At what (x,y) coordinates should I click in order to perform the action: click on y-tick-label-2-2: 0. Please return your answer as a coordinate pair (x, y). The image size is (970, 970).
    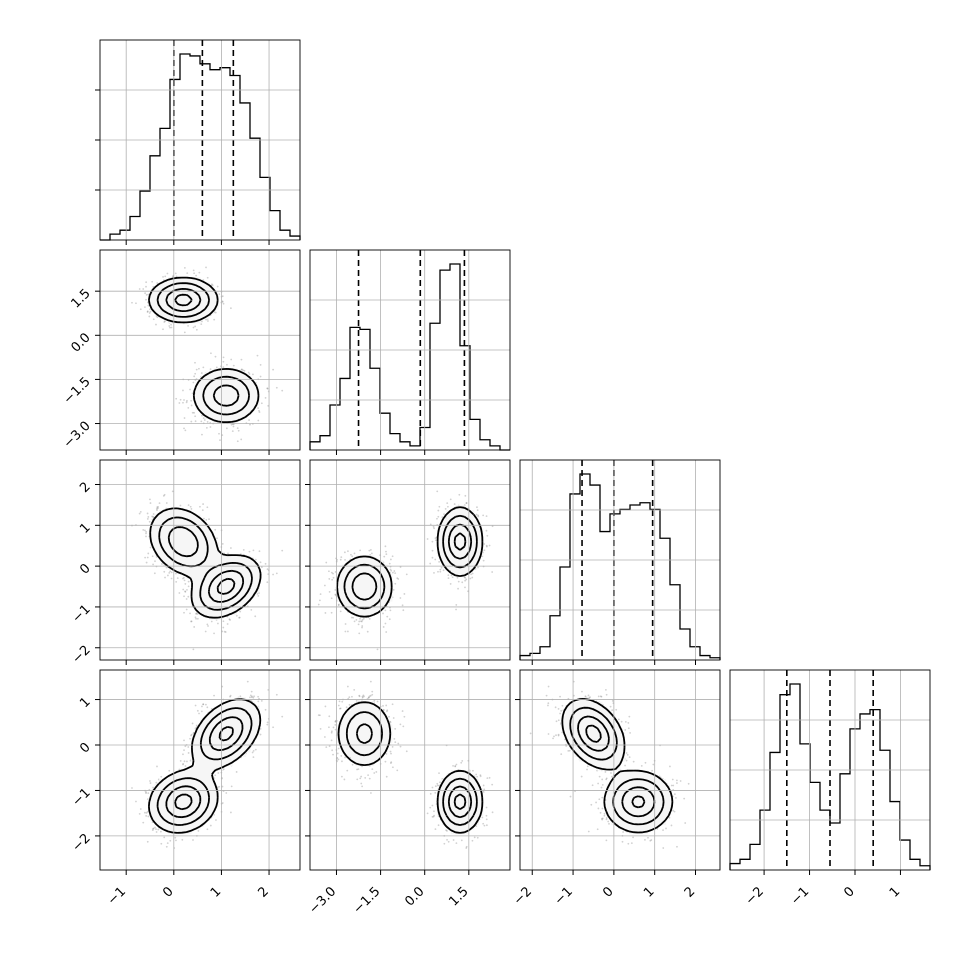
    Looking at the image, I should click on (85, 569).